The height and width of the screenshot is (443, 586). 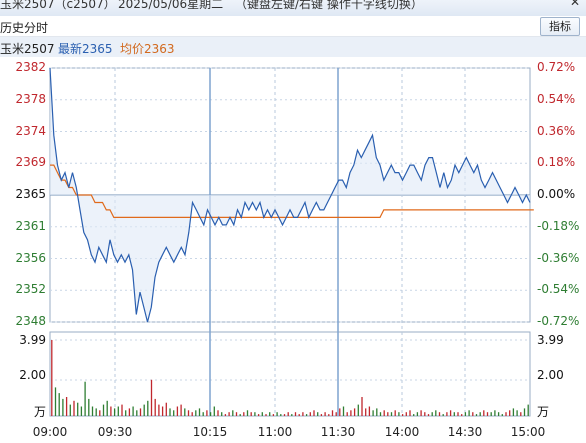 I want to click on percent-tick-label: 0.36%, so click(x=556, y=130).